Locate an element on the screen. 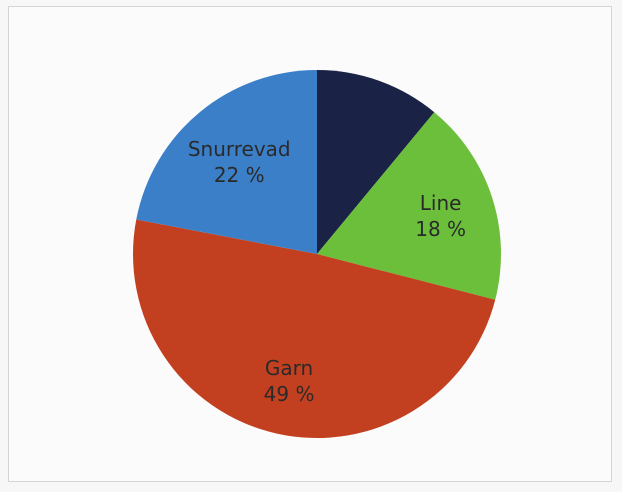 This screenshot has width=622, height=492. pie-slice-snurrevad is located at coordinates (226, 162).